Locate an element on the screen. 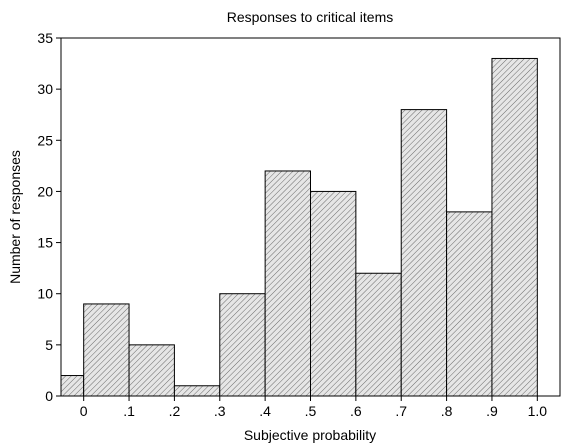 The width and height of the screenshot is (580, 447). y-tick-label-0: 0 is located at coordinates (49, 396).